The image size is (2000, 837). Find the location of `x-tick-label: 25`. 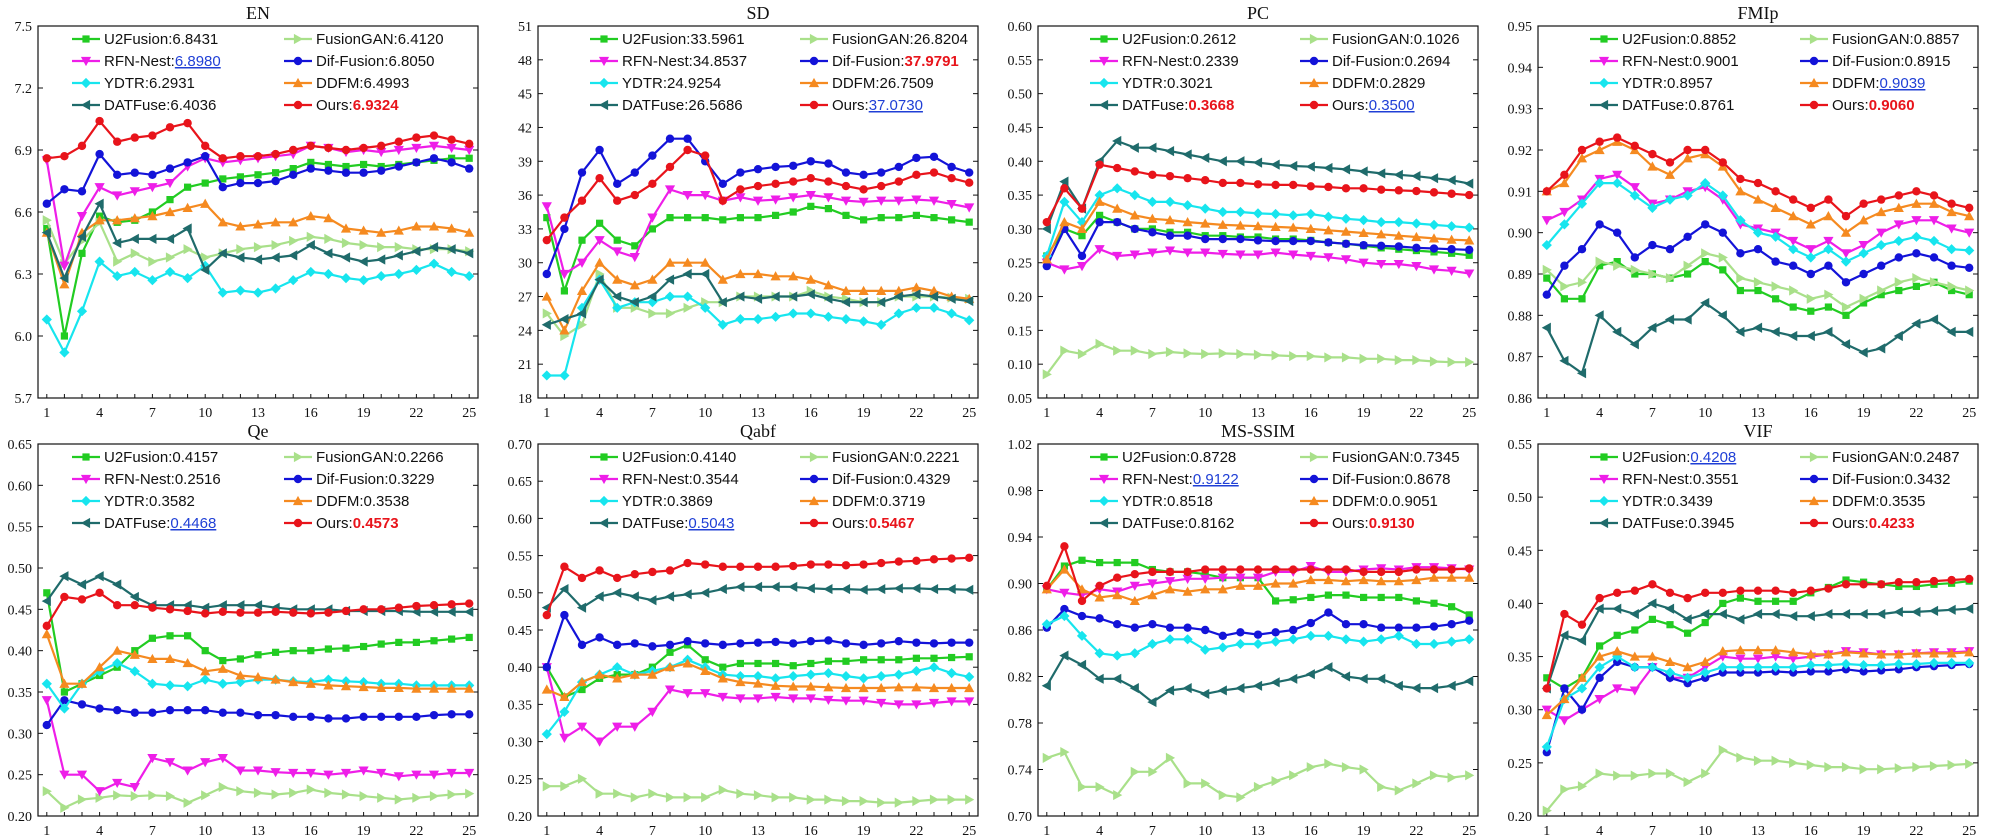

x-tick-label: 25 is located at coordinates (1469, 413).